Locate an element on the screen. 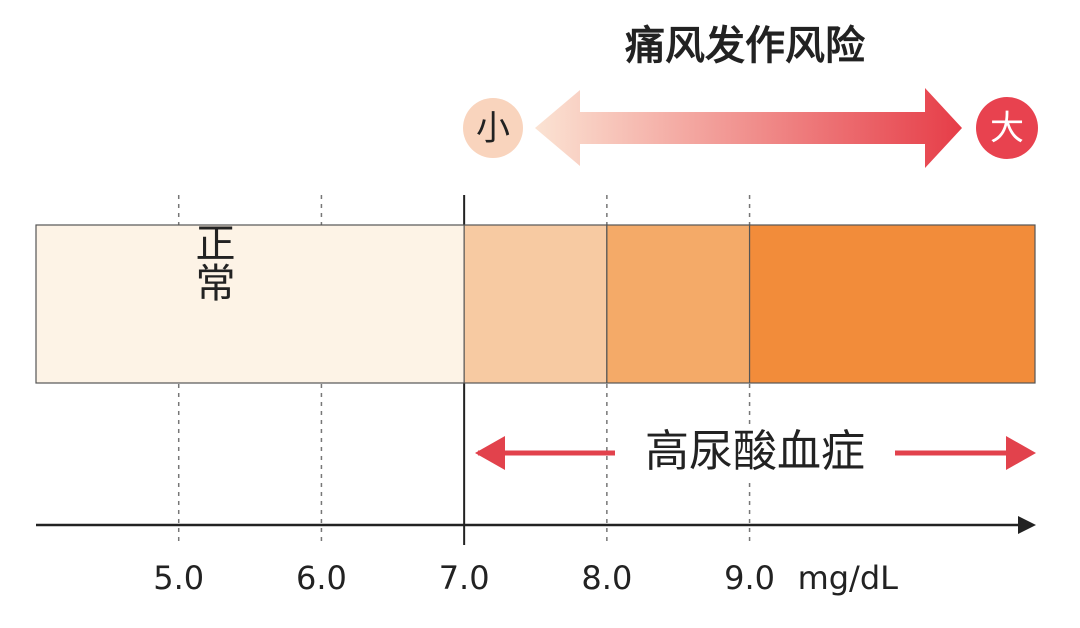 This screenshot has height=628, width=1080. high-circle is located at coordinates (1007, 128).